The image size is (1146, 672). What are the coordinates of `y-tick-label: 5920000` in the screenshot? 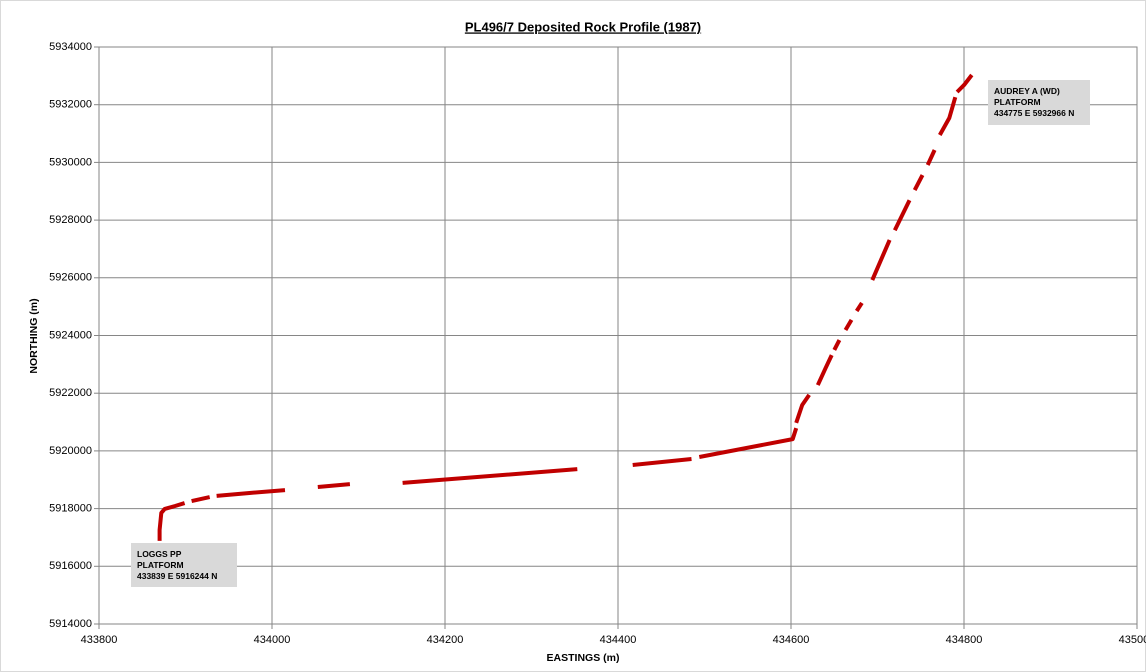 It's located at (70, 451).